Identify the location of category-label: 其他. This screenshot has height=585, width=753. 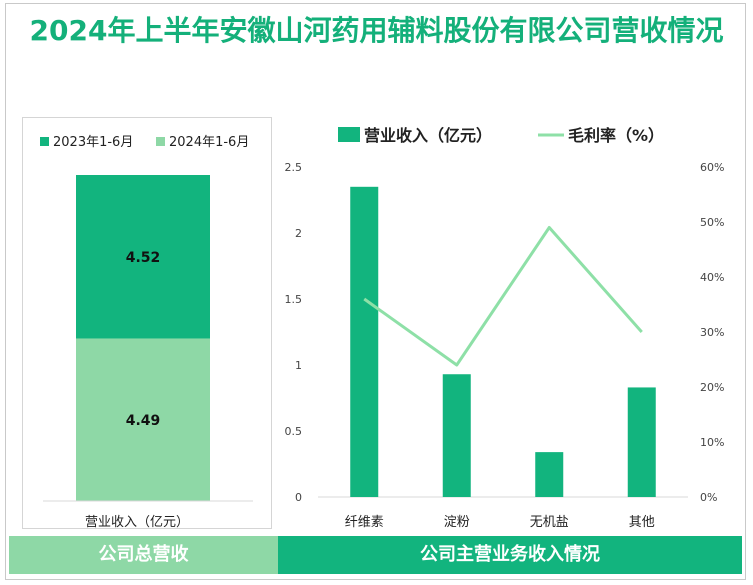
(642, 522).